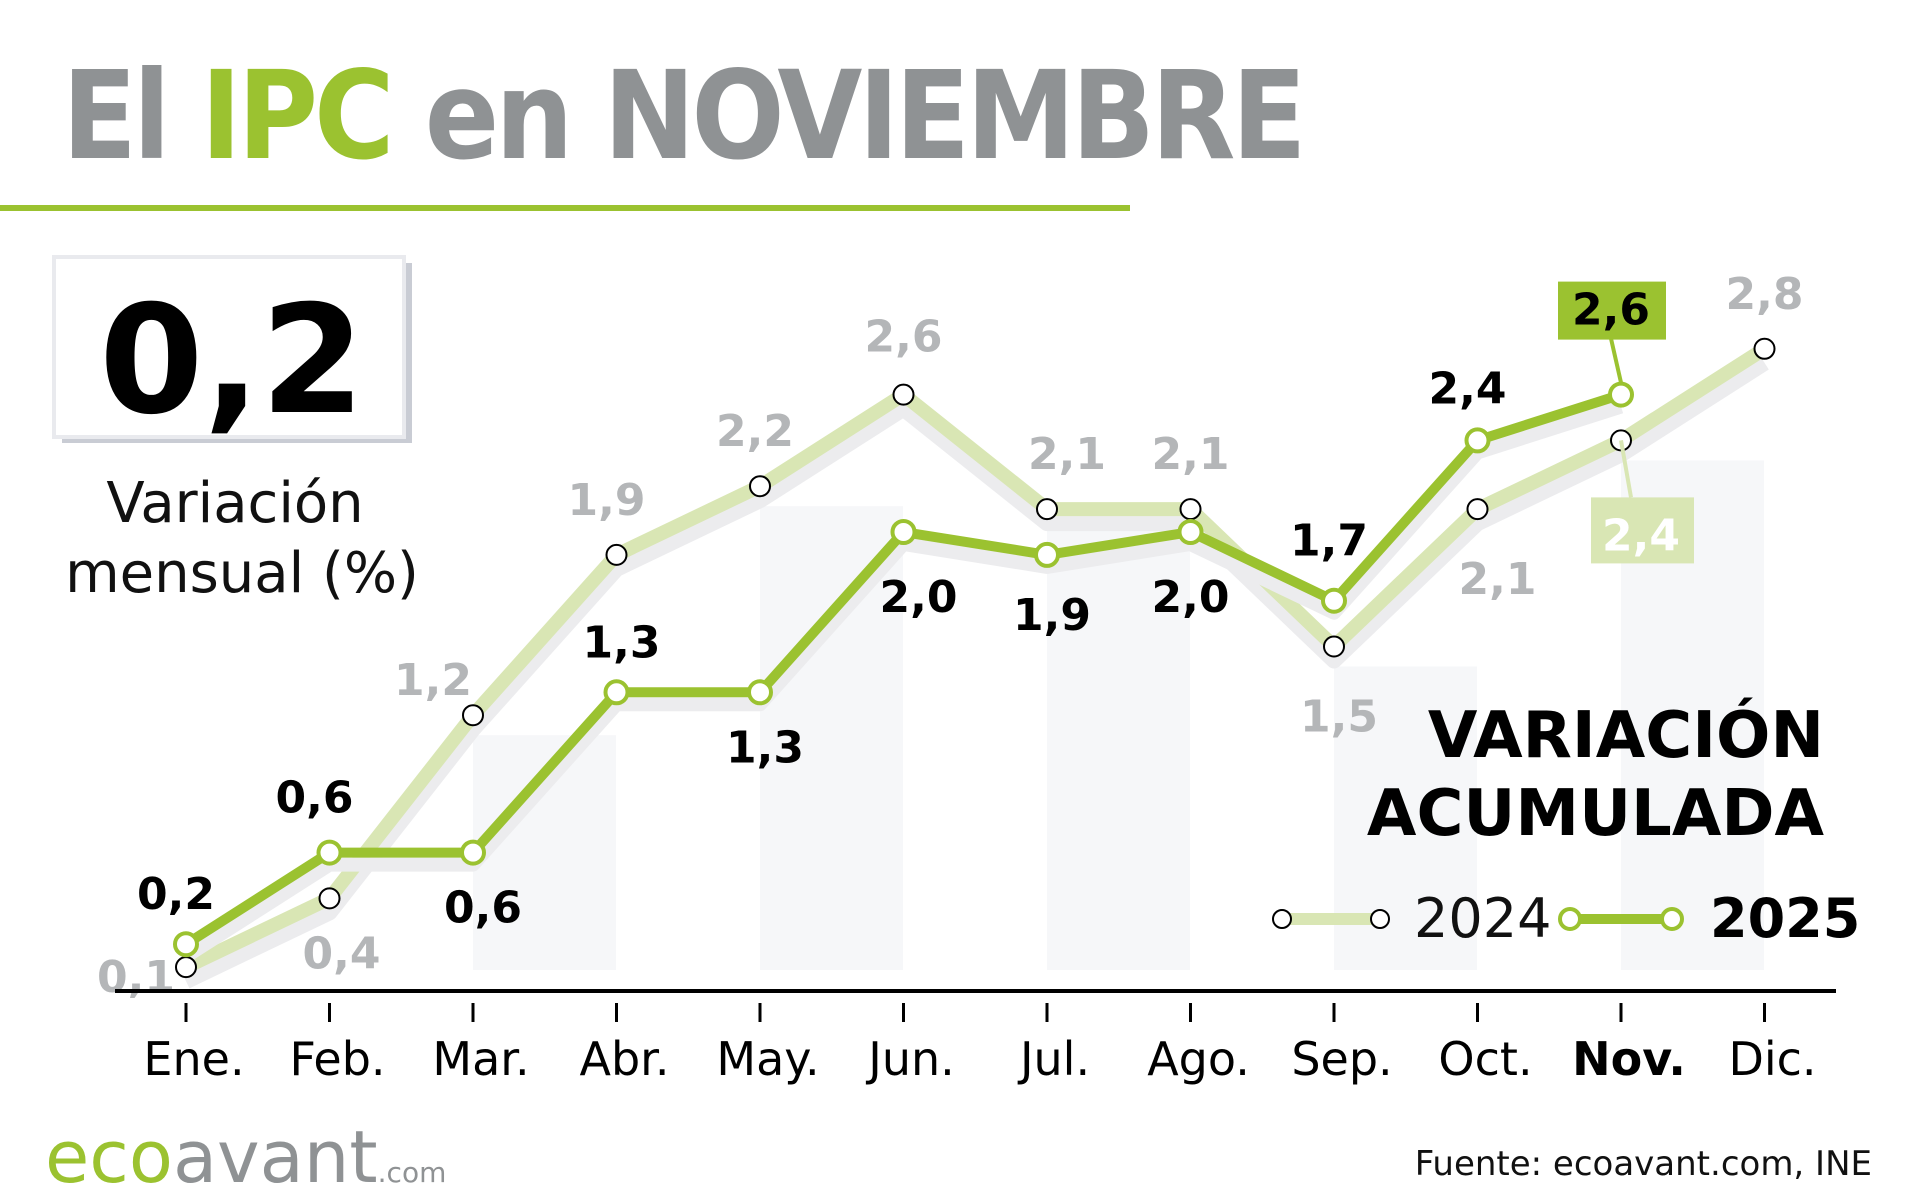 The height and width of the screenshot is (1200, 1920). Describe the element at coordinates (136, 977) in the screenshot. I see `data-label-2024: 0,1` at that location.